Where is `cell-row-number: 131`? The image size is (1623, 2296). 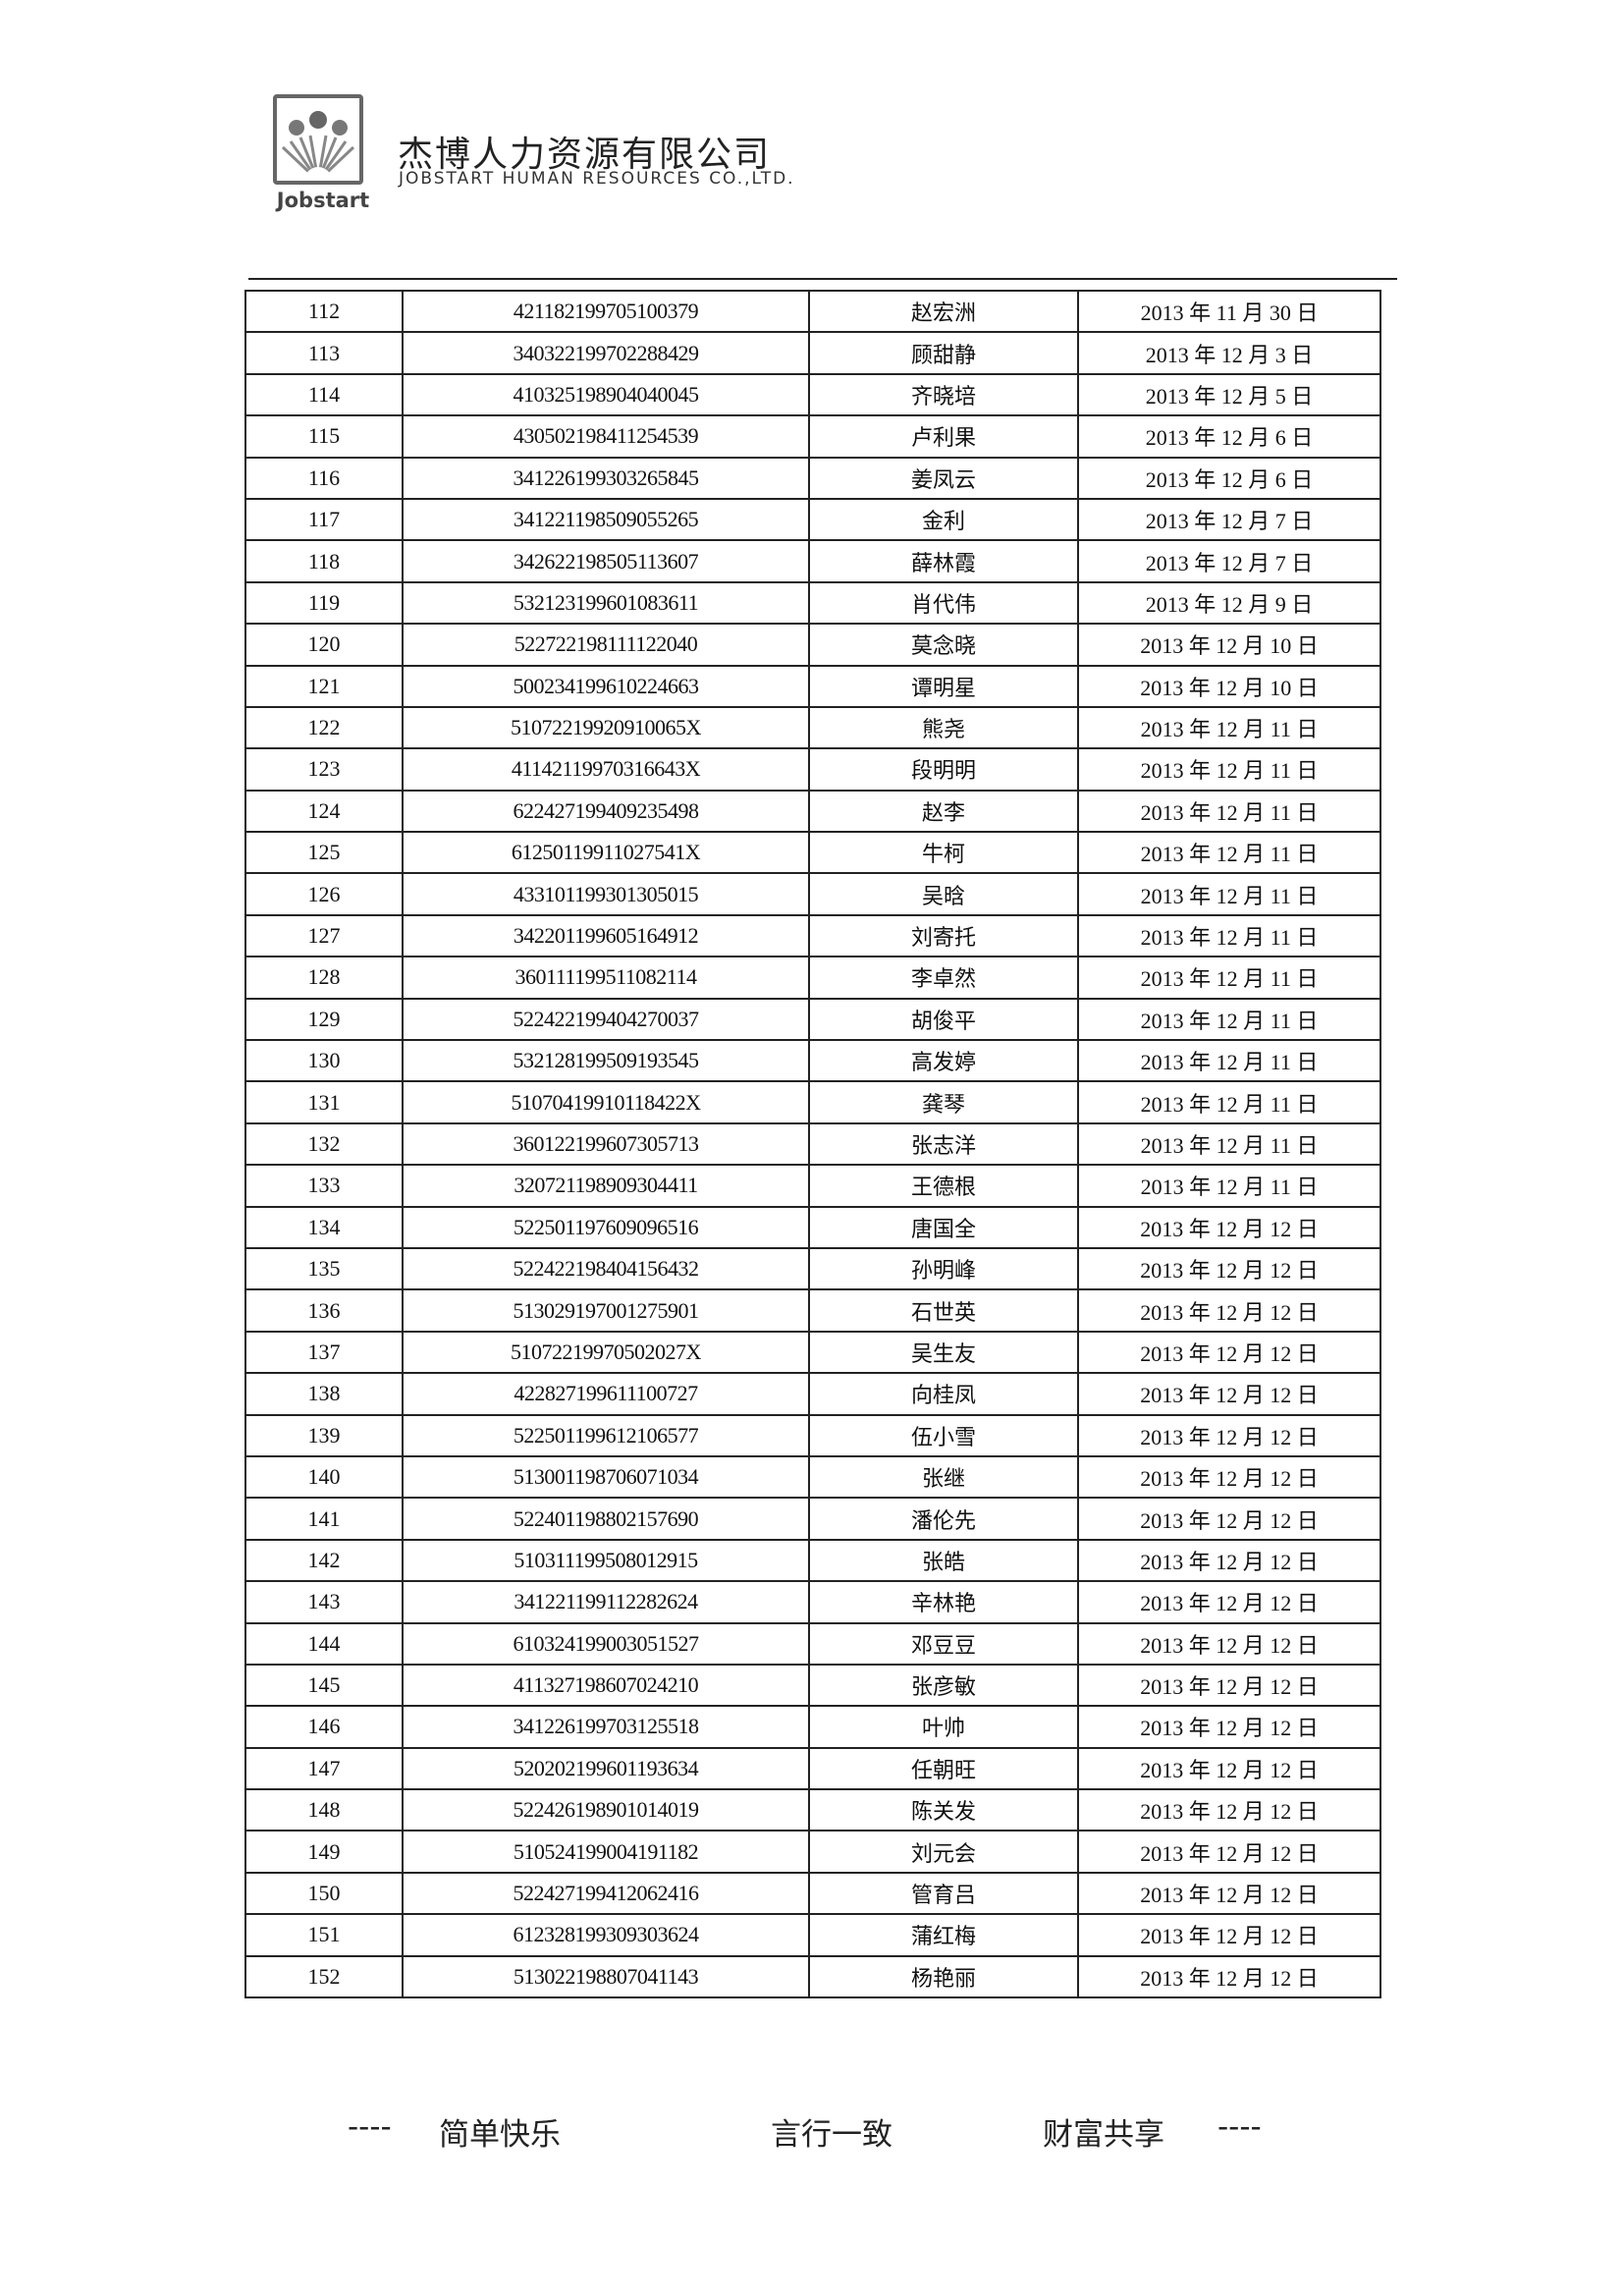 cell-row-number: 131 is located at coordinates (324, 1102).